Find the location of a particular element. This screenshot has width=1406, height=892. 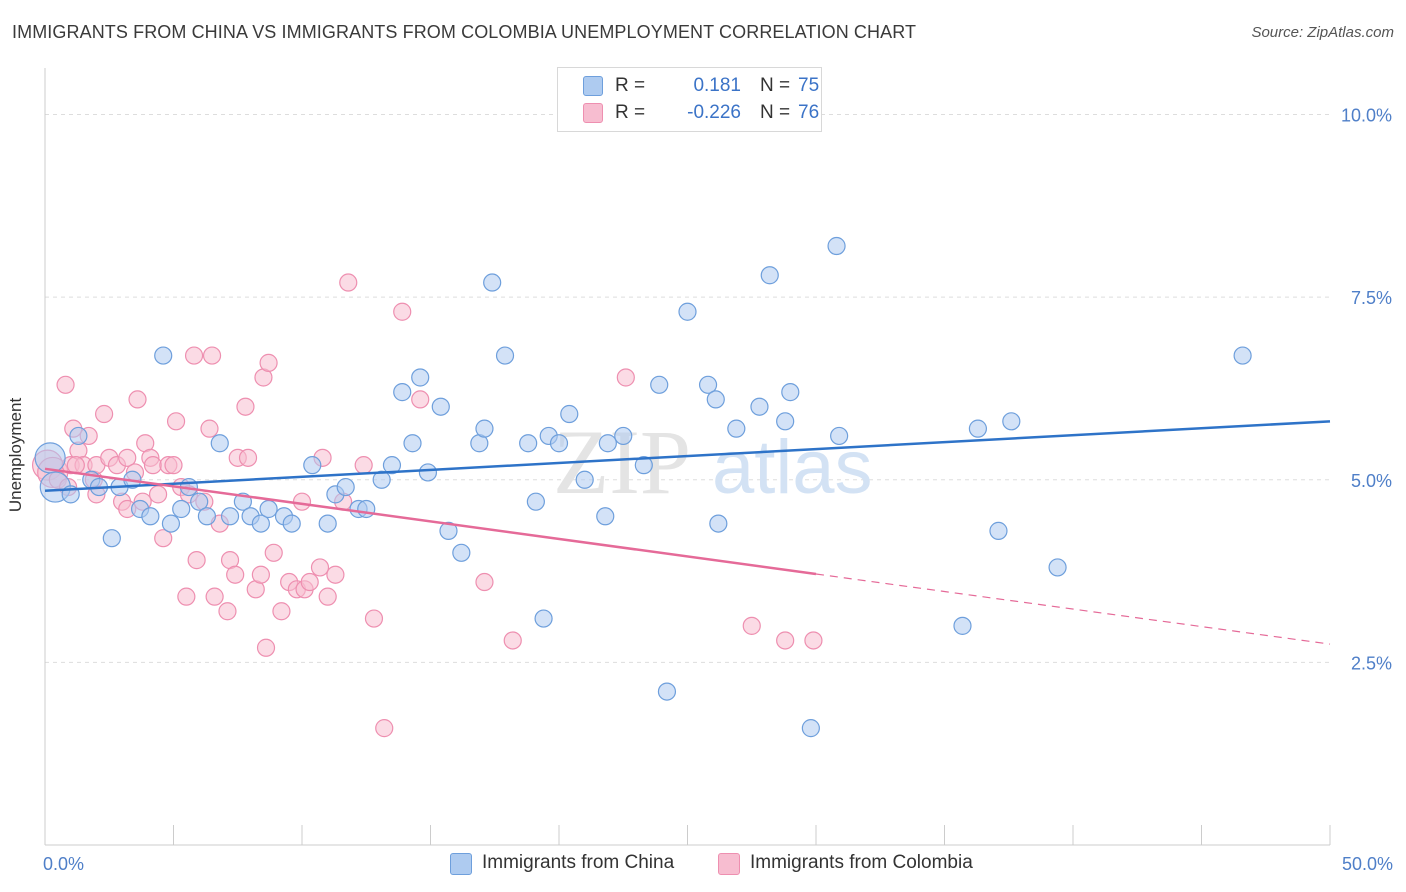

n-value-china: 75 is located at coordinates (809, 85).